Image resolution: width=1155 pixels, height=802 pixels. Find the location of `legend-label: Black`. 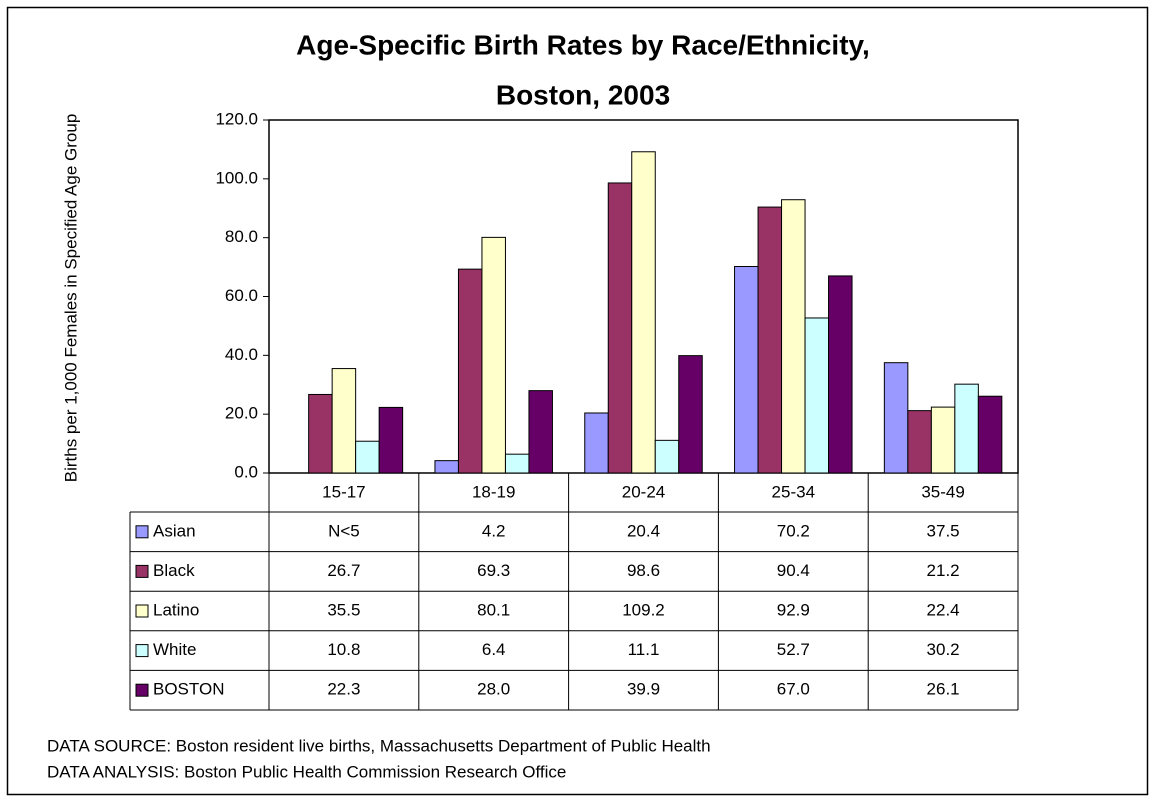

legend-label: Black is located at coordinates (174, 570).